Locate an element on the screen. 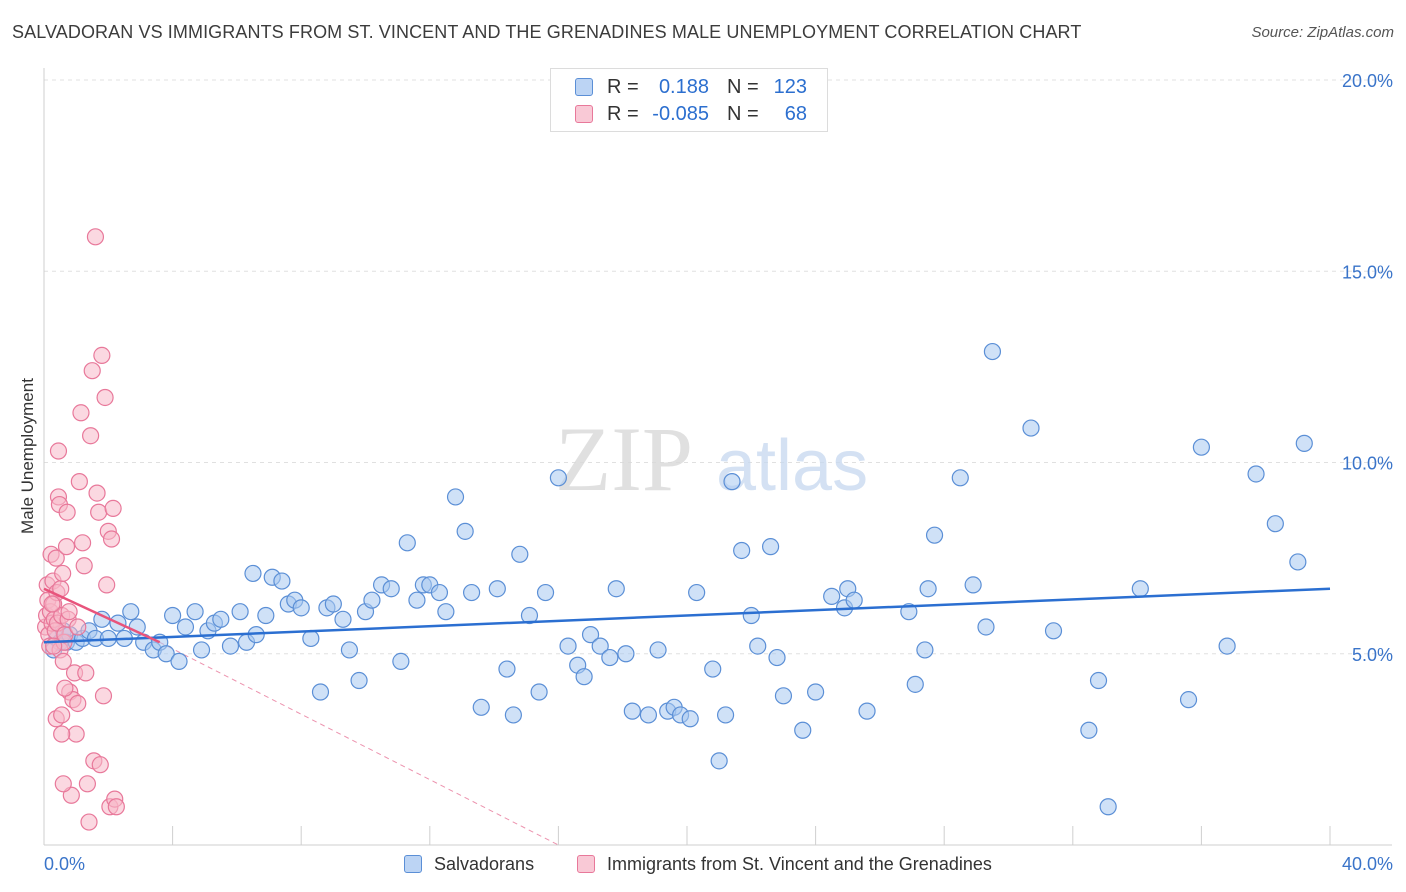  legend-r-label: R = is located at coordinates (623, 86).